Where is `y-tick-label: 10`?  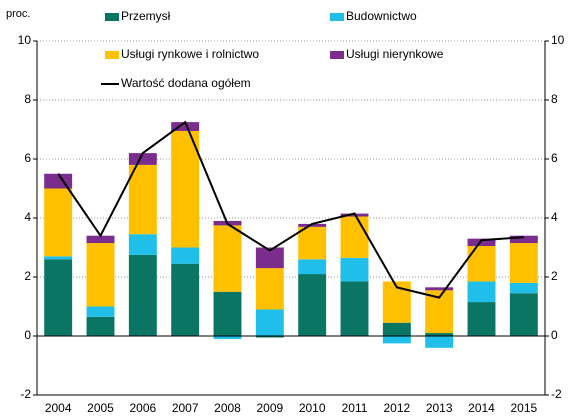 y-tick-label: 10 is located at coordinates (25, 40).